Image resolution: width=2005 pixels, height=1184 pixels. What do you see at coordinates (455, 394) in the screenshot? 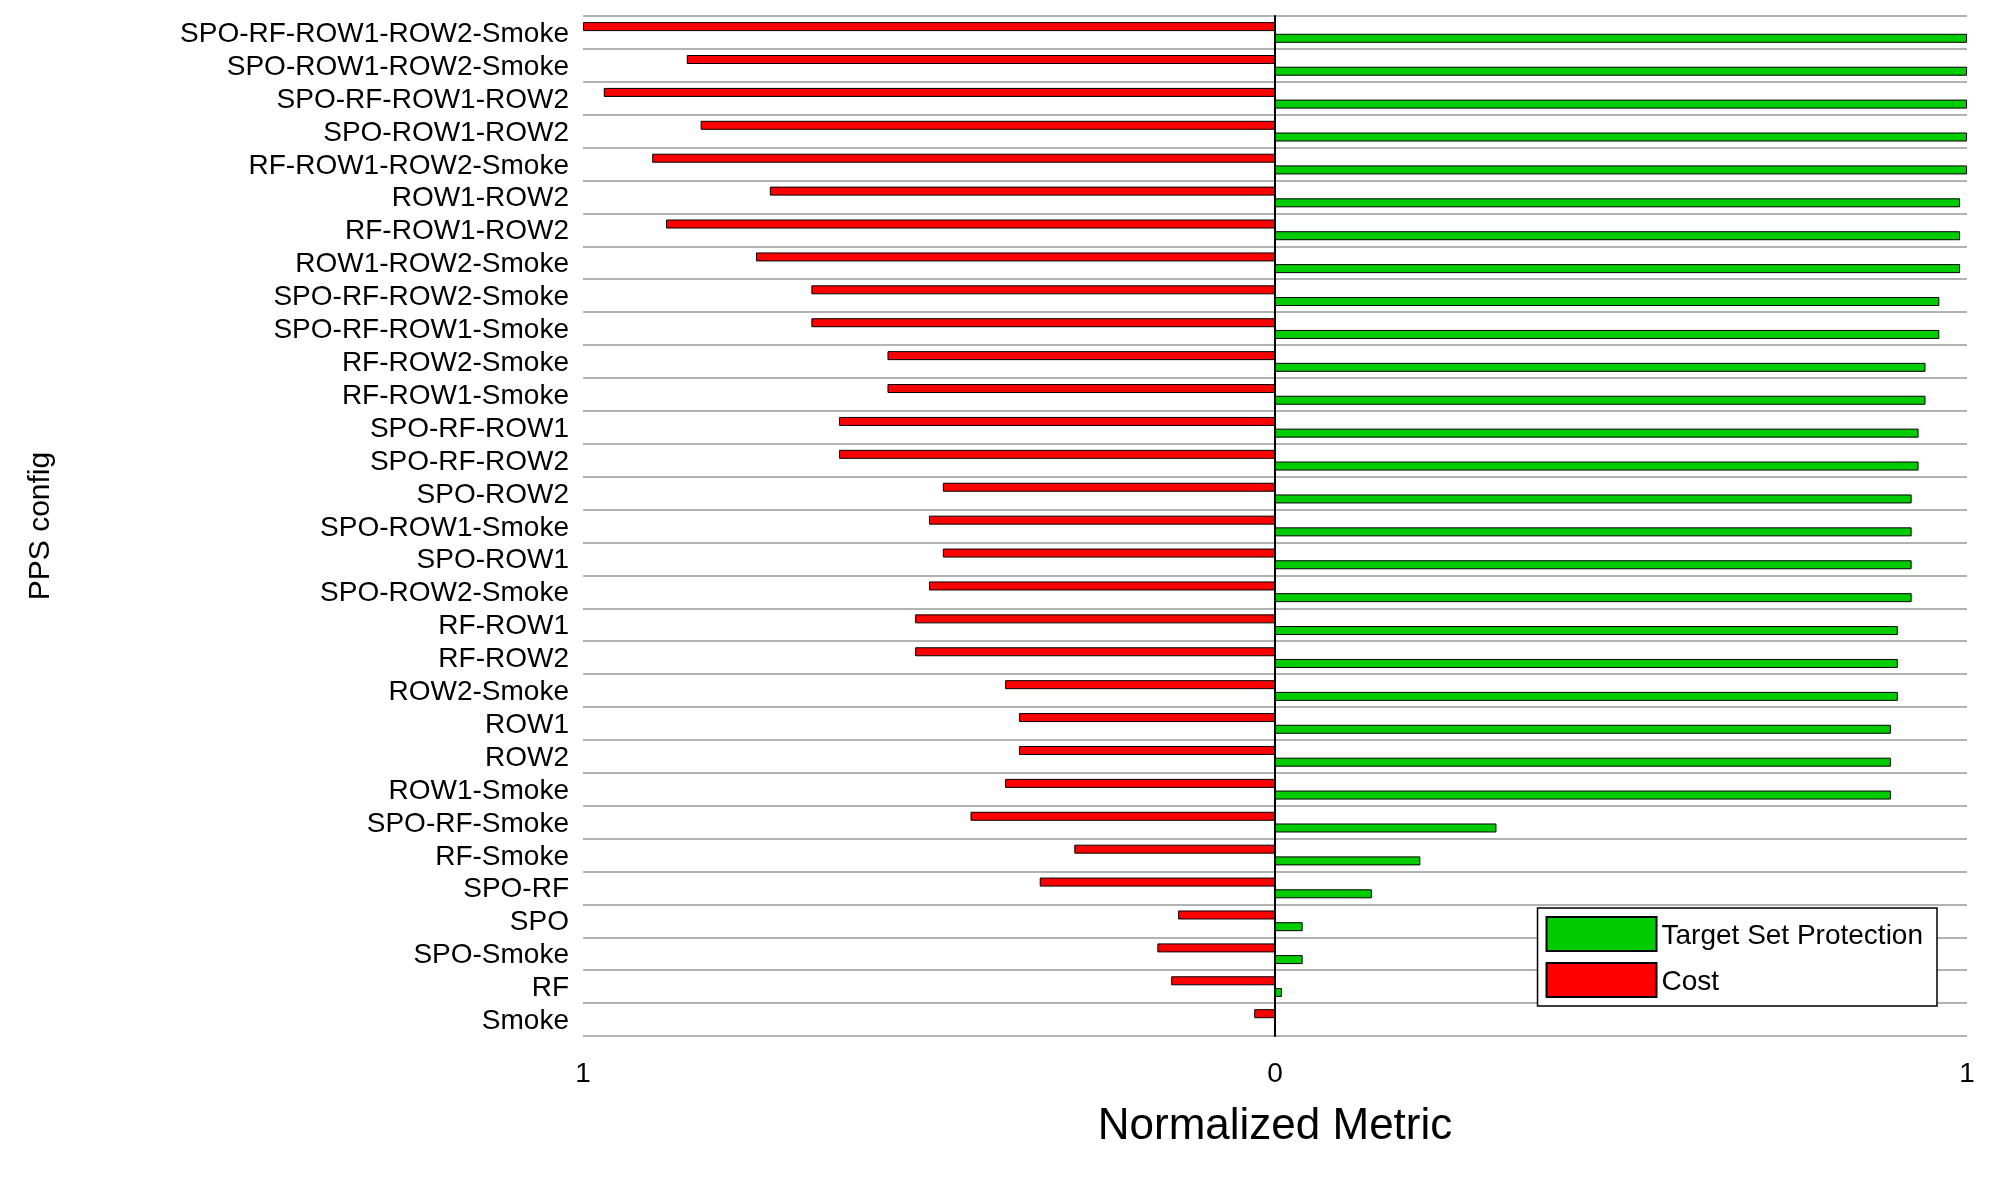
I see `y-tick-label: RF-ROW1-Smoke` at bounding box center [455, 394].